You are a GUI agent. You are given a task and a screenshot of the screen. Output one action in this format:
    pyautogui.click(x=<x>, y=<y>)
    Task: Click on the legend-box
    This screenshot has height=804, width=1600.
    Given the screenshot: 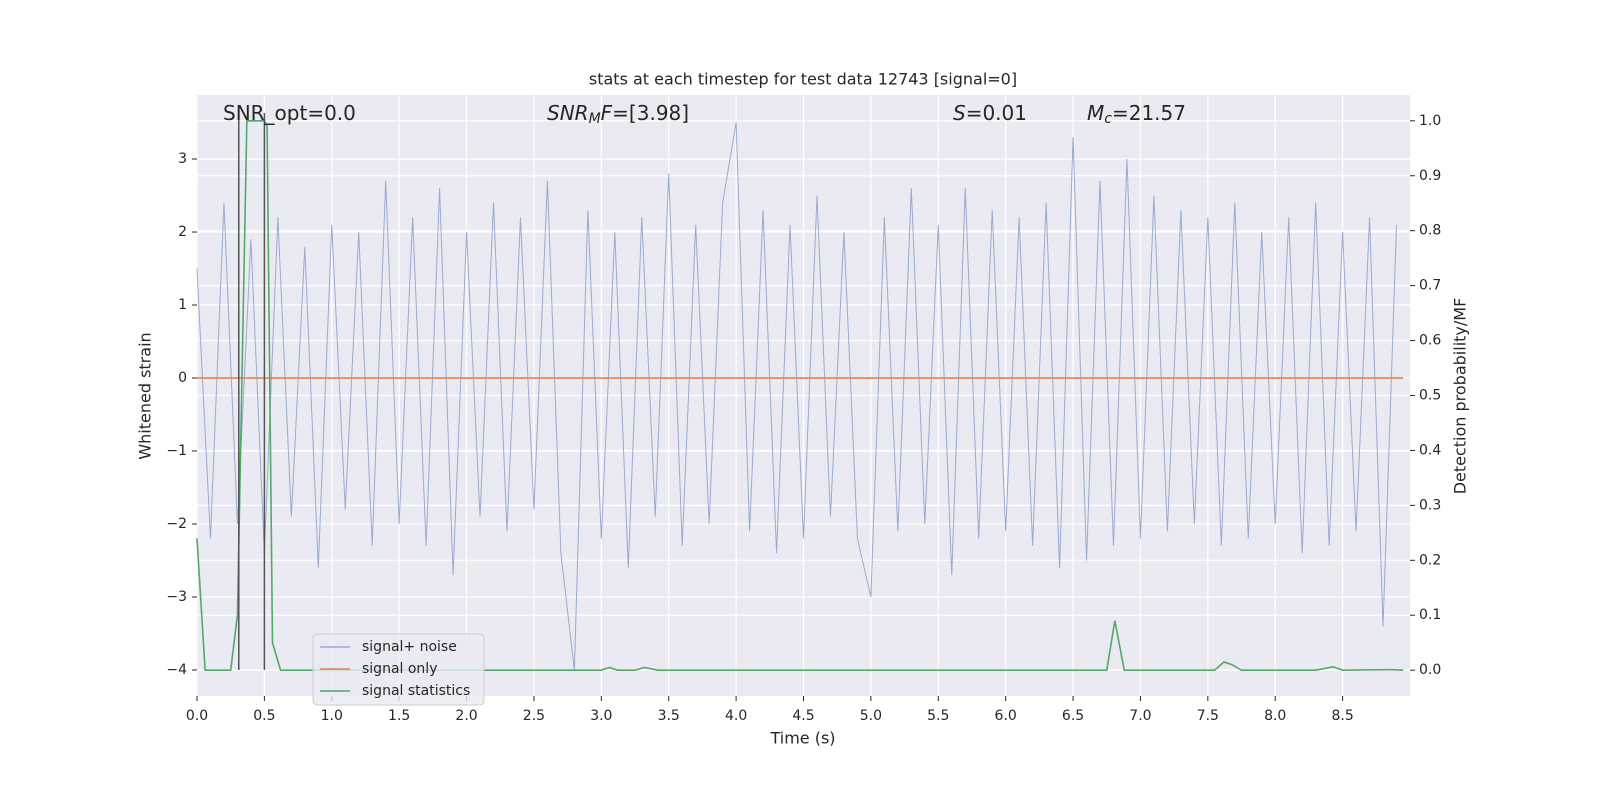 What is the action you would take?
    pyautogui.click(x=398, y=669)
    